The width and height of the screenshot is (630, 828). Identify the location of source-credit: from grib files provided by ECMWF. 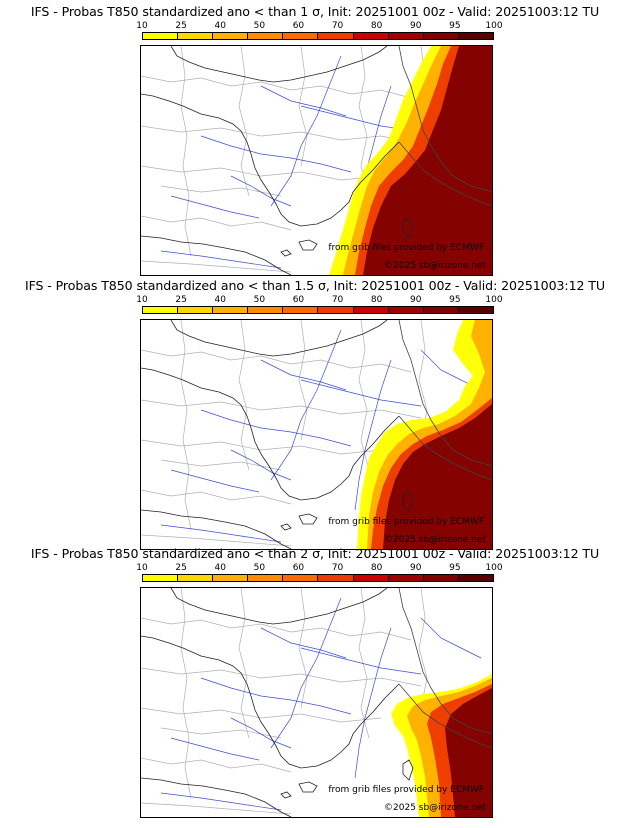
(406, 522).